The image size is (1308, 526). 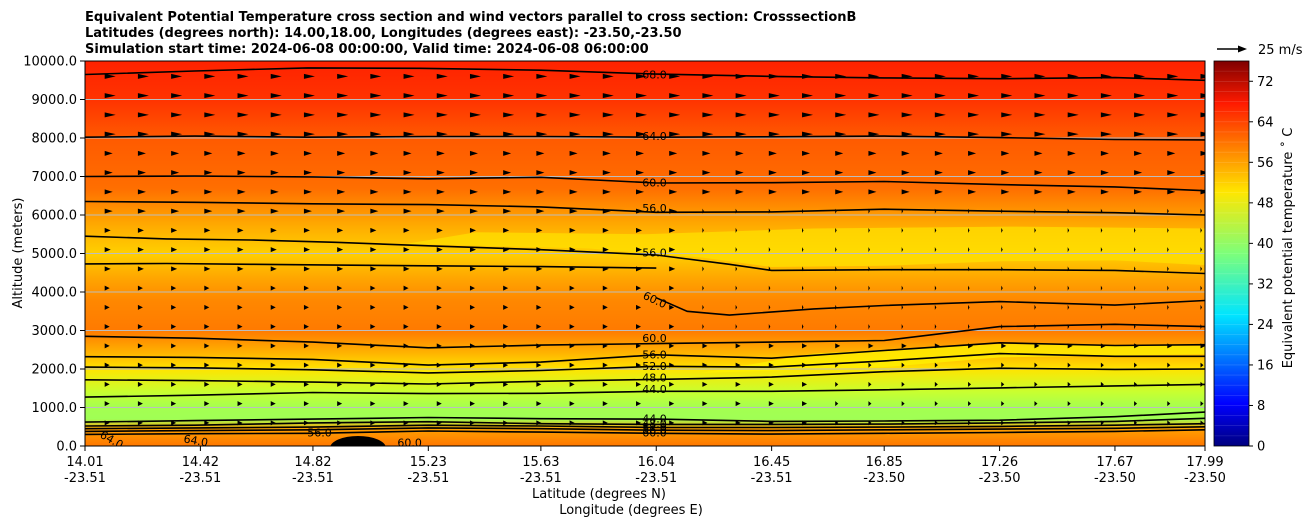 What do you see at coordinates (654, 136) in the screenshot?
I see `contour-label: 64.0` at bounding box center [654, 136].